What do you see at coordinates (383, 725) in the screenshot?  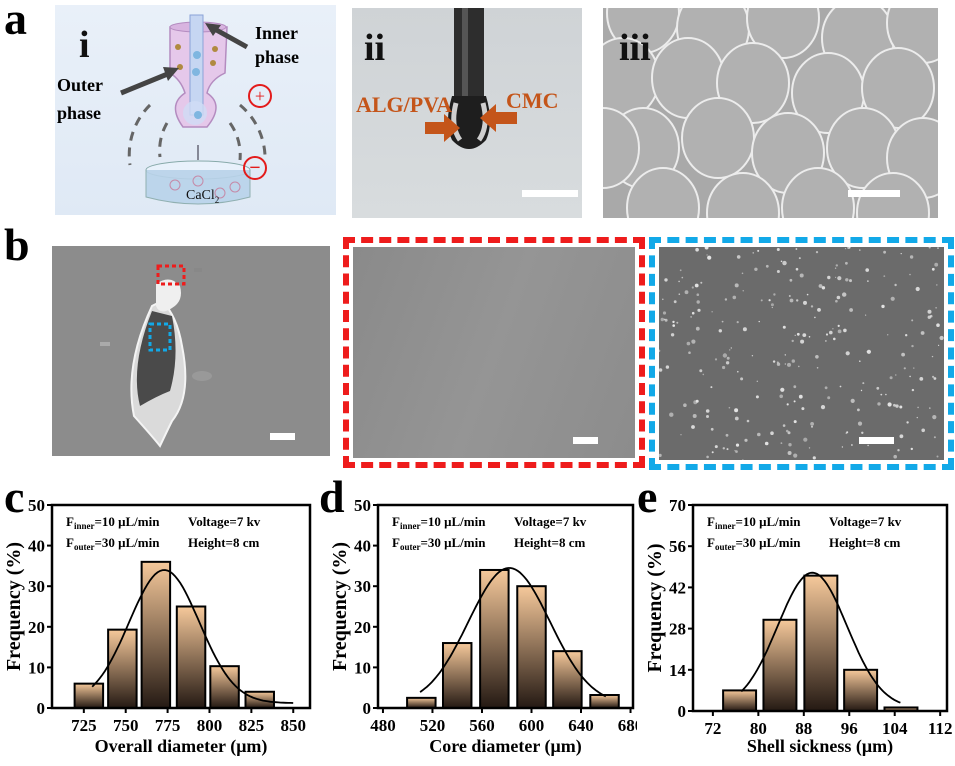 I see `x-tick-label: 480` at bounding box center [383, 725].